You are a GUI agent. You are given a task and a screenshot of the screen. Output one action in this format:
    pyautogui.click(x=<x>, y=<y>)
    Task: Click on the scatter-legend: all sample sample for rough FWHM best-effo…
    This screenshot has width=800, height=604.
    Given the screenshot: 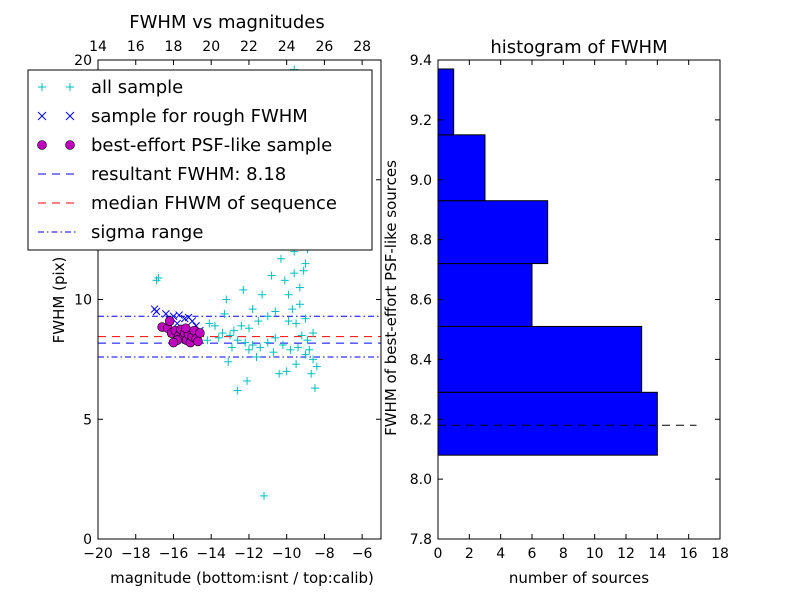 What is the action you would take?
    pyautogui.click(x=200, y=160)
    